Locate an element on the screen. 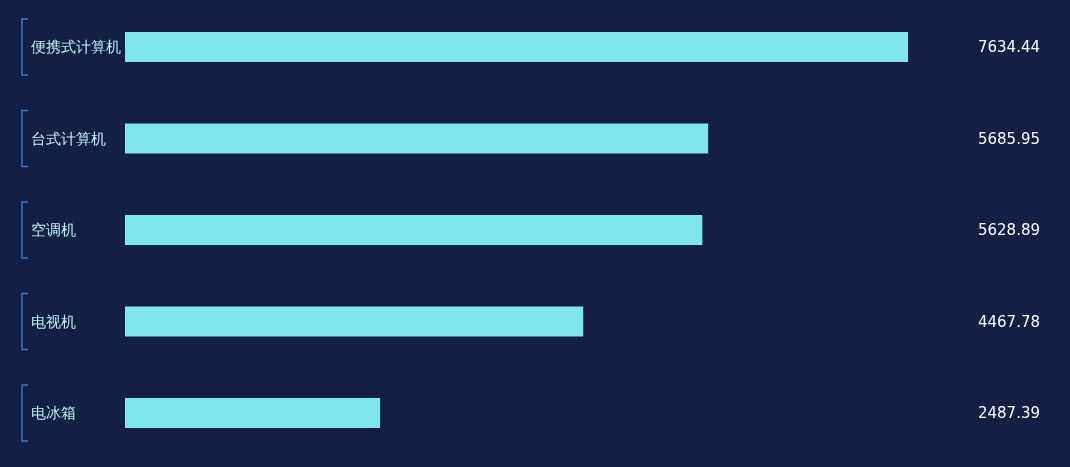  data-label: 5628.89 is located at coordinates (1008, 230).